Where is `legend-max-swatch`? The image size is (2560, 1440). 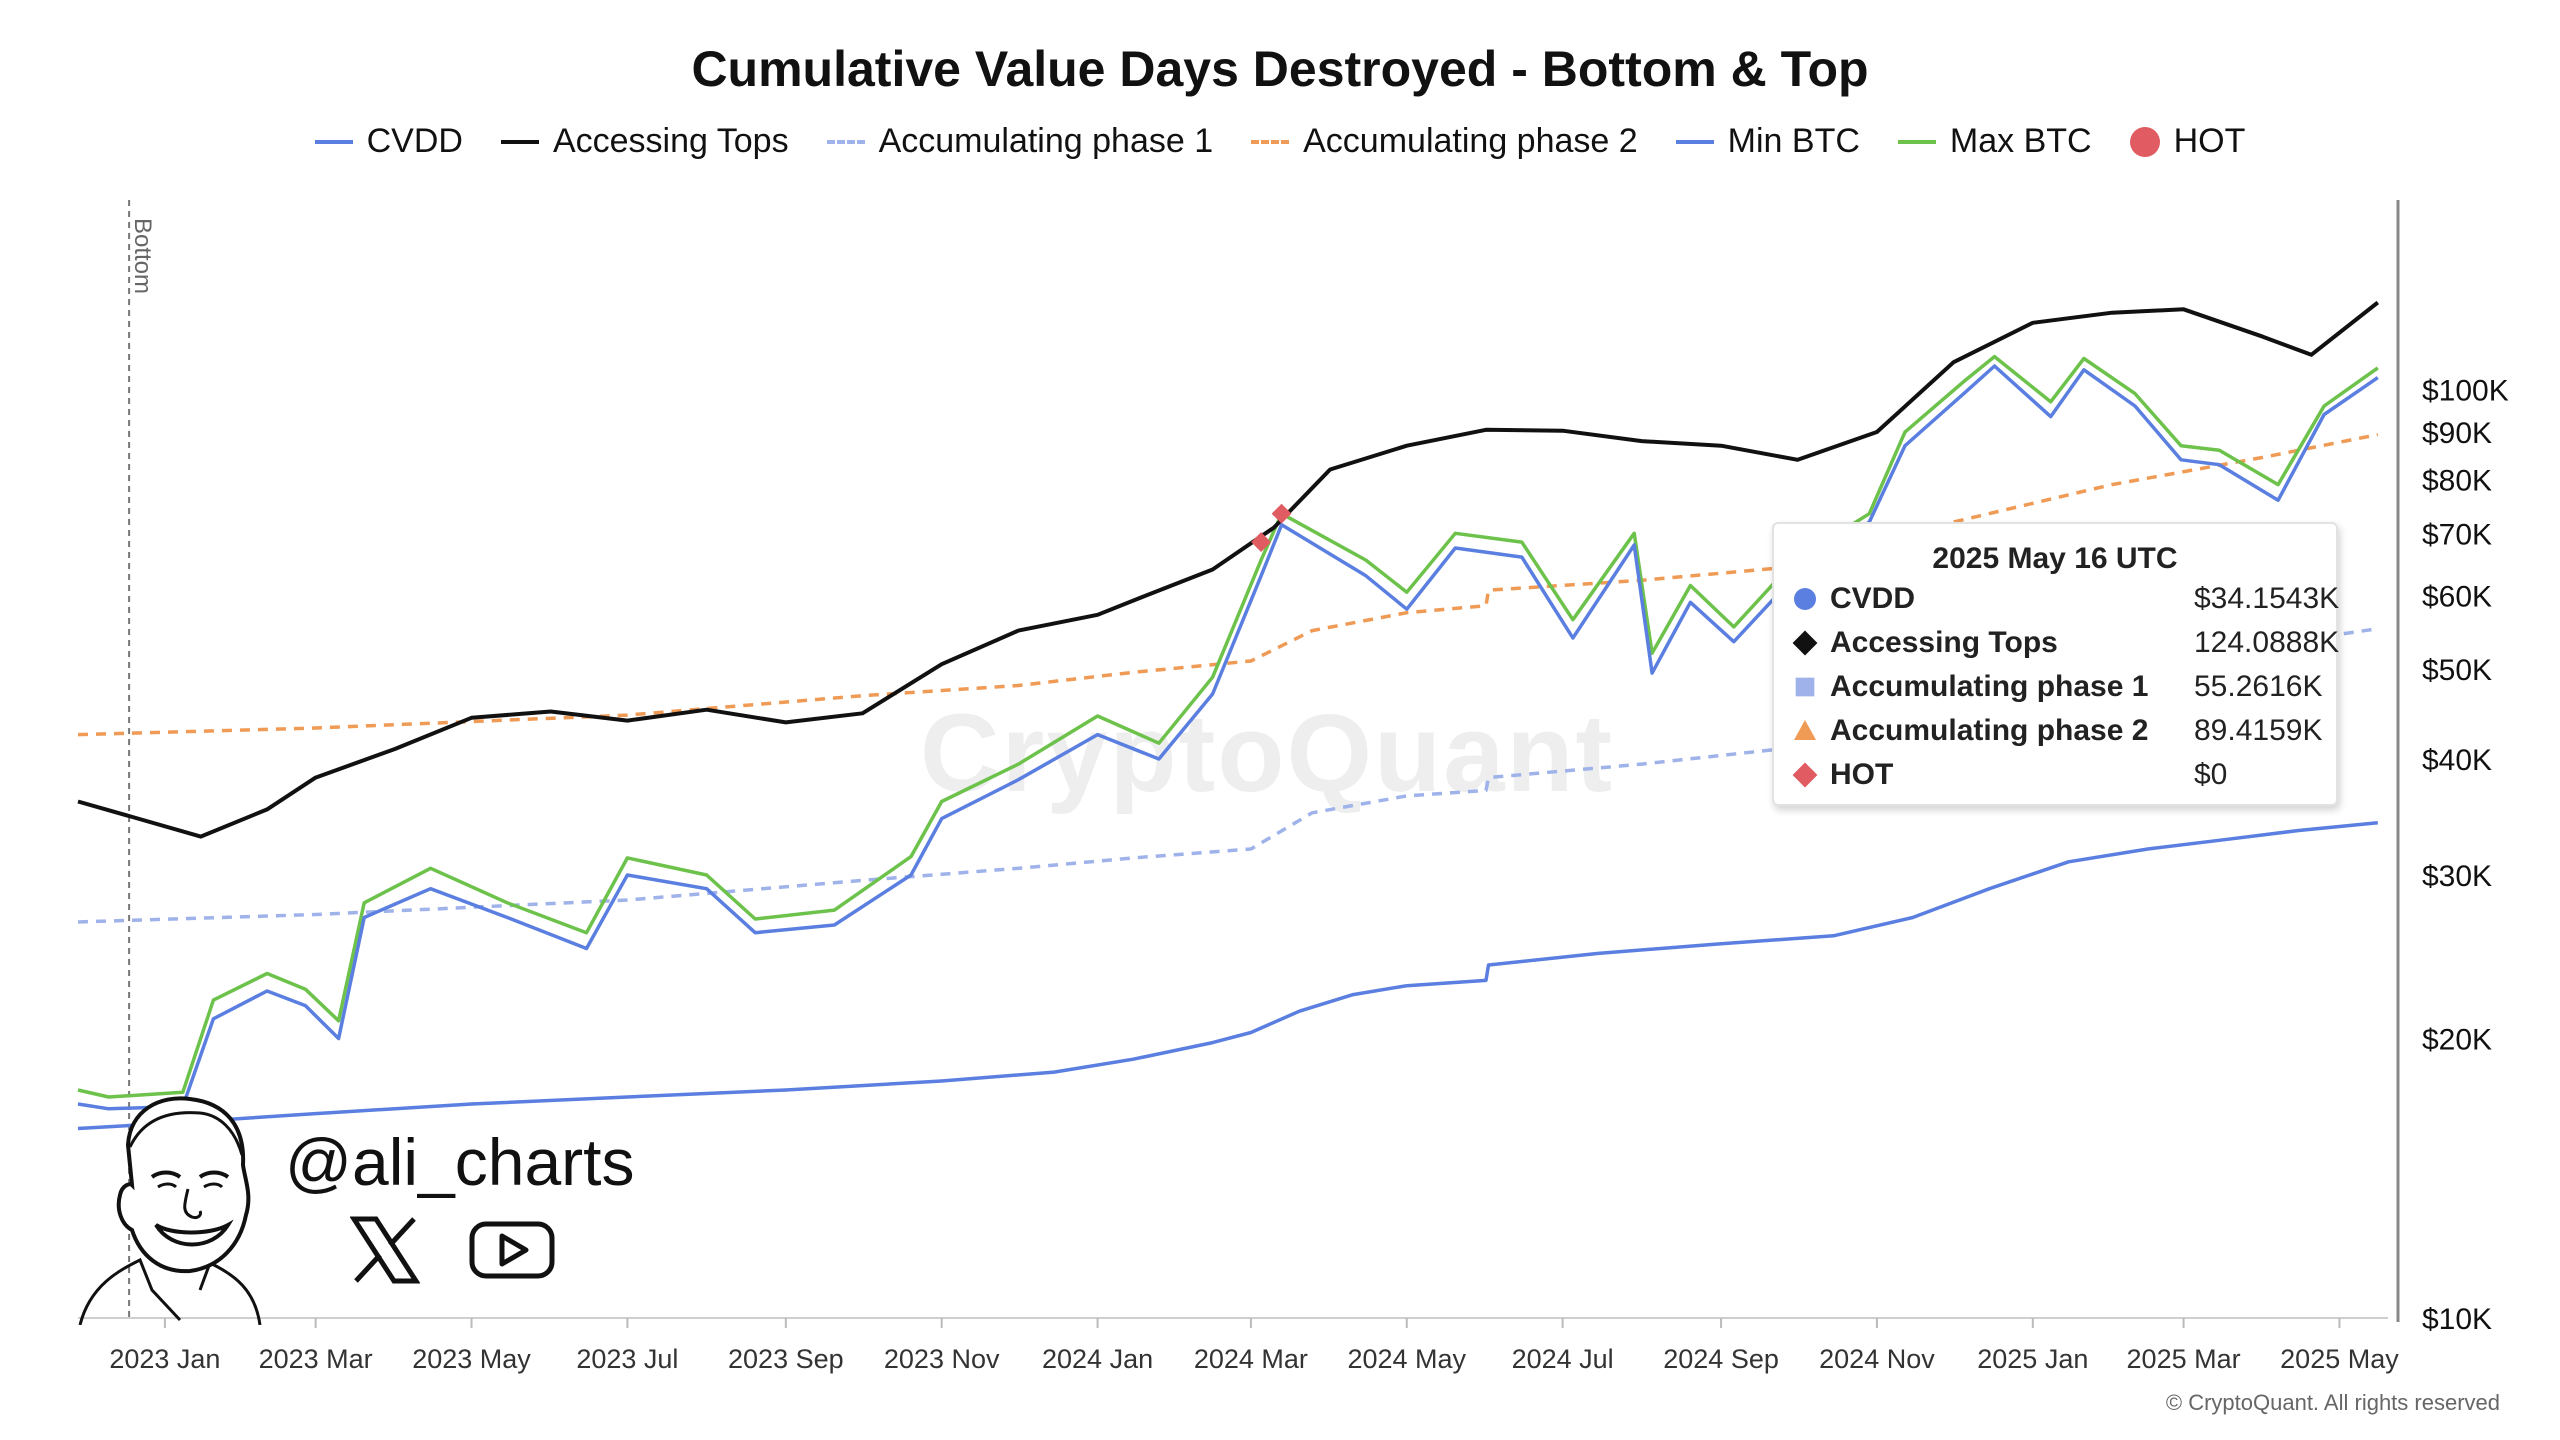 legend-max-swatch is located at coordinates (1916, 141).